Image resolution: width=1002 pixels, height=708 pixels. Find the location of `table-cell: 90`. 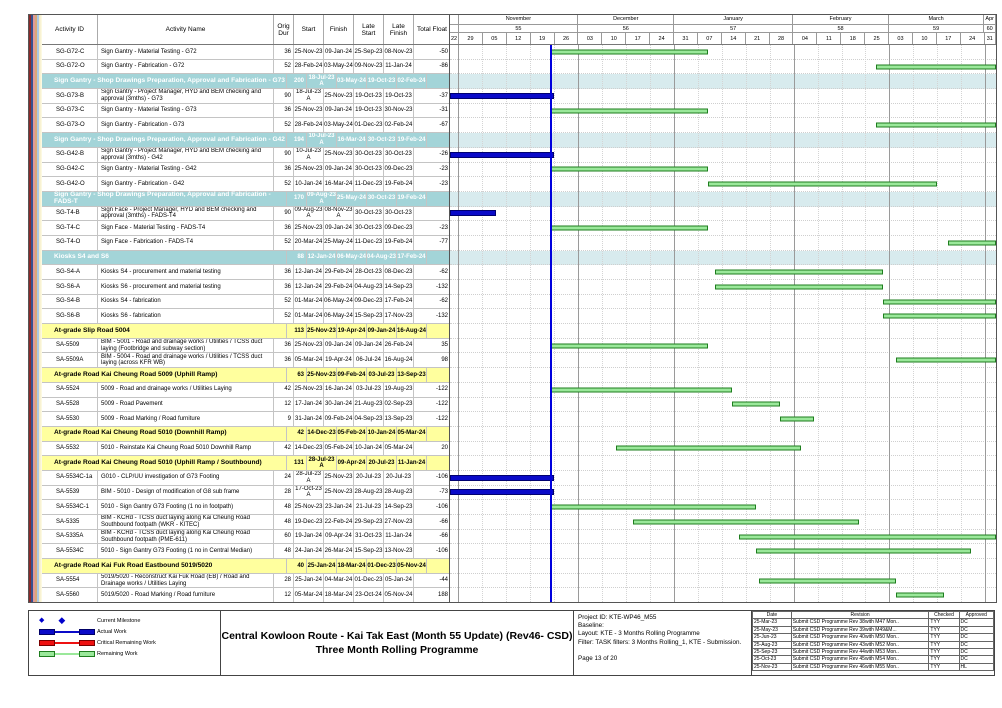

table-cell: 90 is located at coordinates (284, 213).